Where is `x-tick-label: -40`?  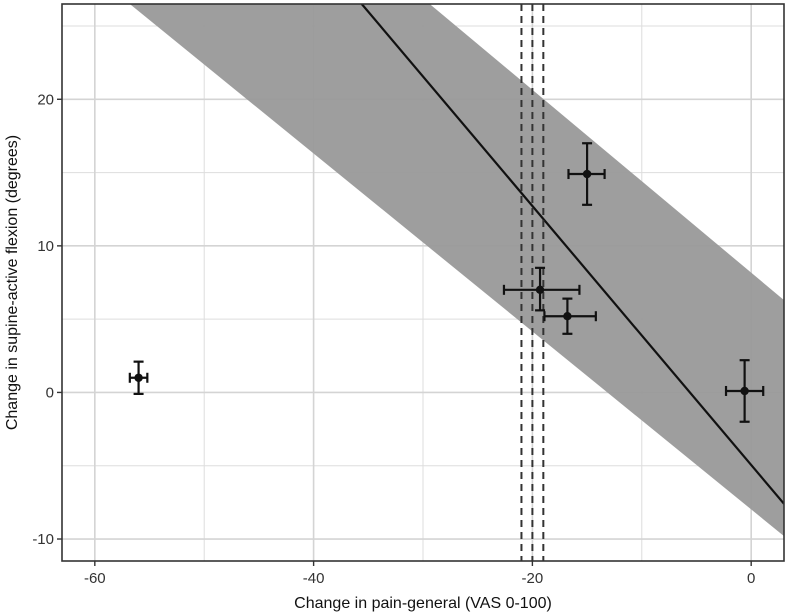 x-tick-label: -40 is located at coordinates (314, 578).